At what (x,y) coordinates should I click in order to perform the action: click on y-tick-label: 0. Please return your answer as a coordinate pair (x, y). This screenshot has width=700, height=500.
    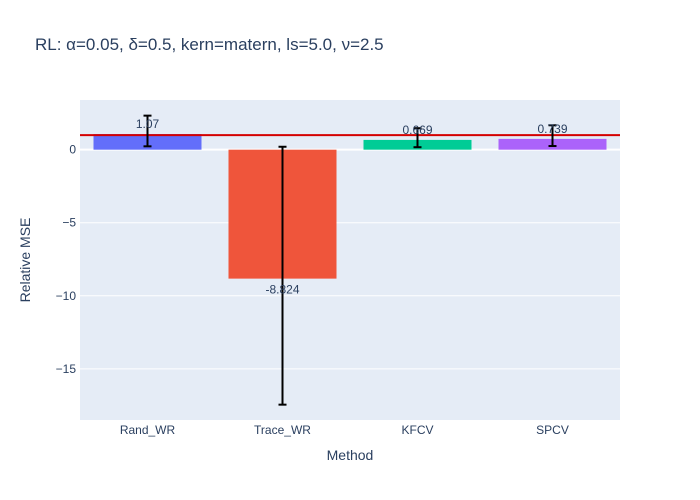
    Looking at the image, I should click on (72, 150).